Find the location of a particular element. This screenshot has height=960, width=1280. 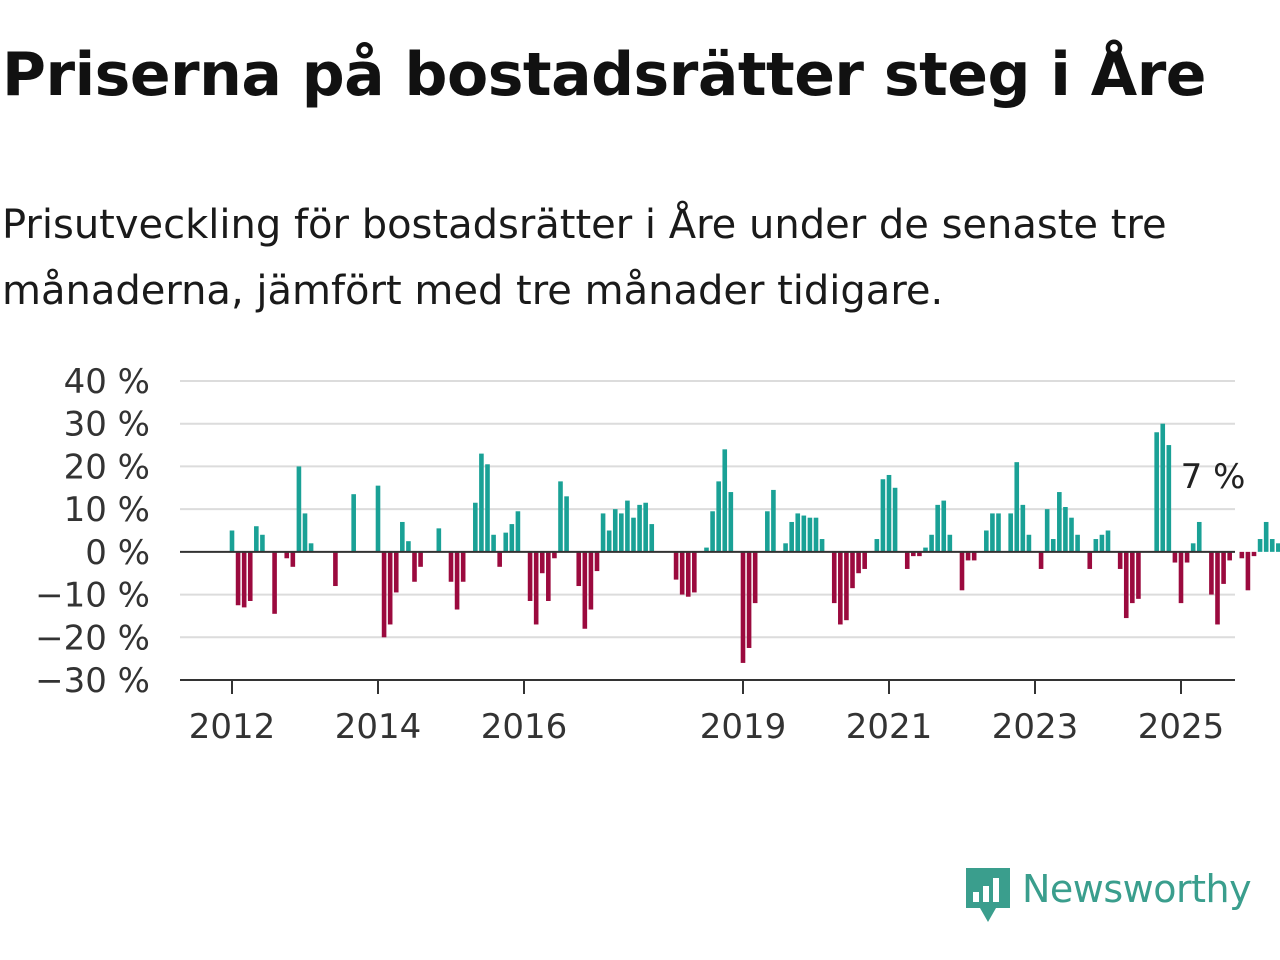

y-tick-label: 20 % is located at coordinates (107, 467).